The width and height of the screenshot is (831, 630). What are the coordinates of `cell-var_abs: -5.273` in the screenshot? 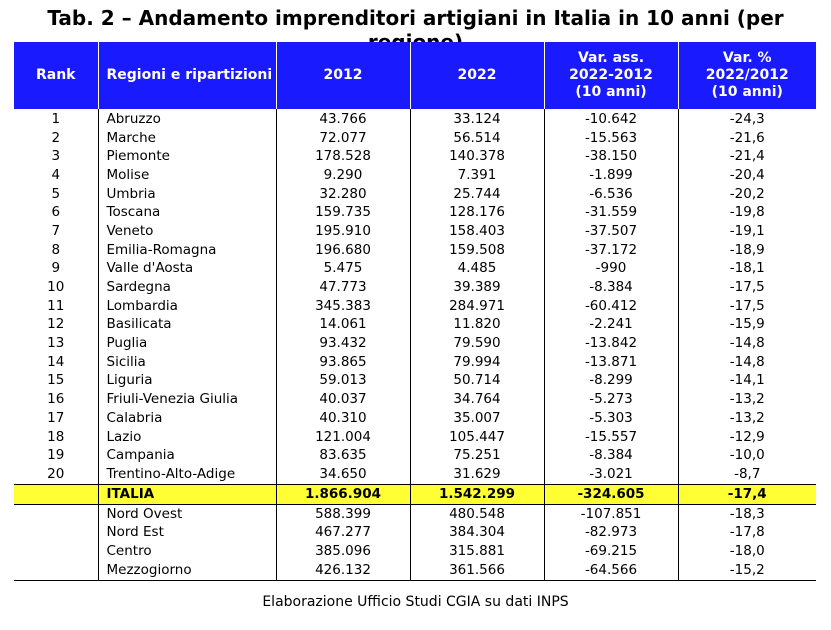 It's located at (611, 399).